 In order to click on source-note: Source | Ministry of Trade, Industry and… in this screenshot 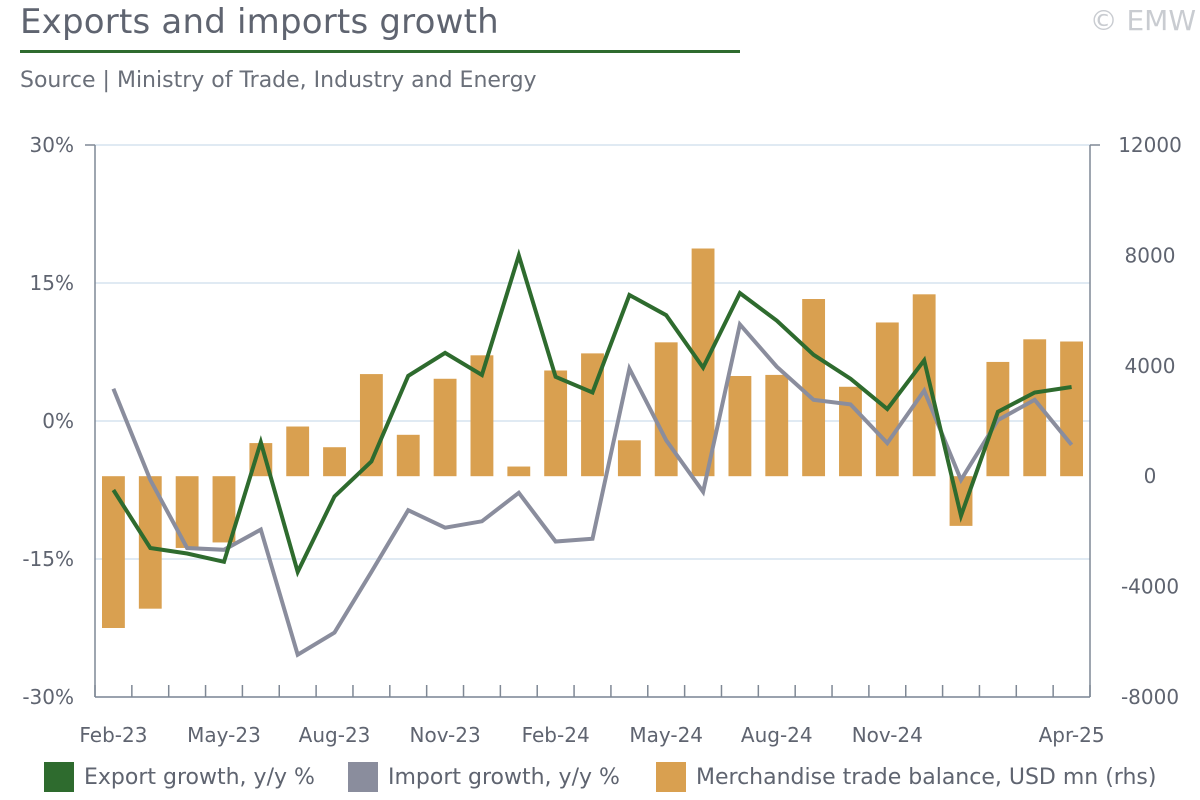, I will do `click(278, 80)`.